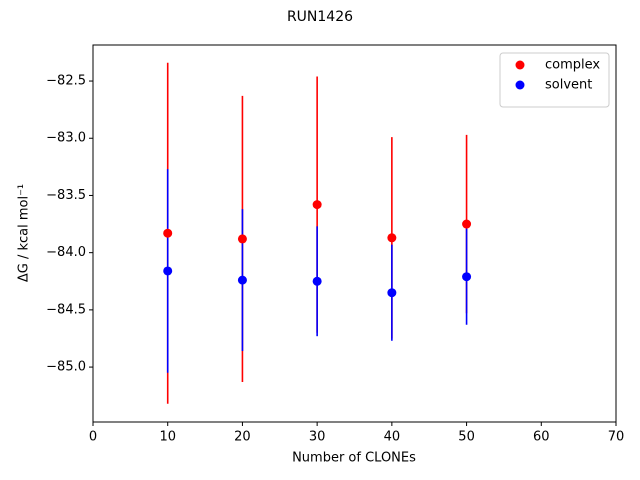 The image size is (640, 480). What do you see at coordinates (541, 437) in the screenshot?
I see `x-tick-label: 60` at bounding box center [541, 437].